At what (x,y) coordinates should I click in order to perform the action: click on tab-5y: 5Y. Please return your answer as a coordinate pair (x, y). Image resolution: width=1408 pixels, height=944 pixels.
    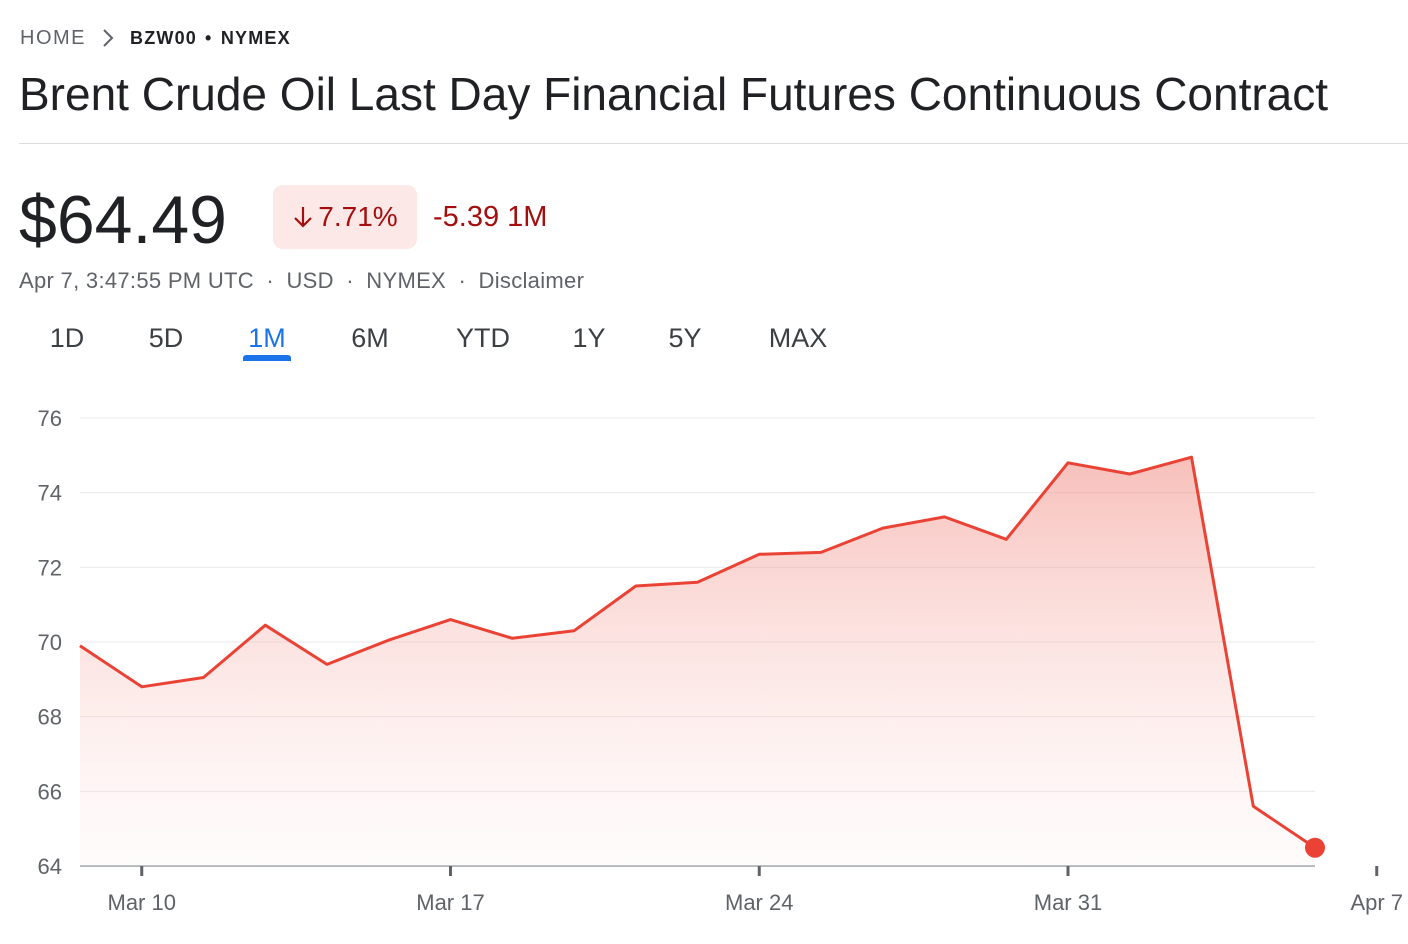
    Looking at the image, I should click on (685, 338).